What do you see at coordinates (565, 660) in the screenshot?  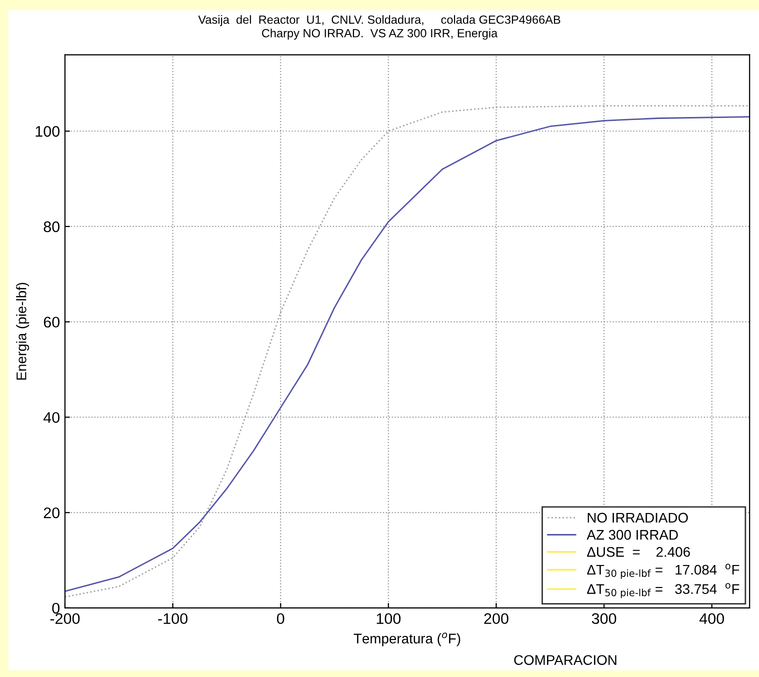 I see `text: COMPARACION` at bounding box center [565, 660].